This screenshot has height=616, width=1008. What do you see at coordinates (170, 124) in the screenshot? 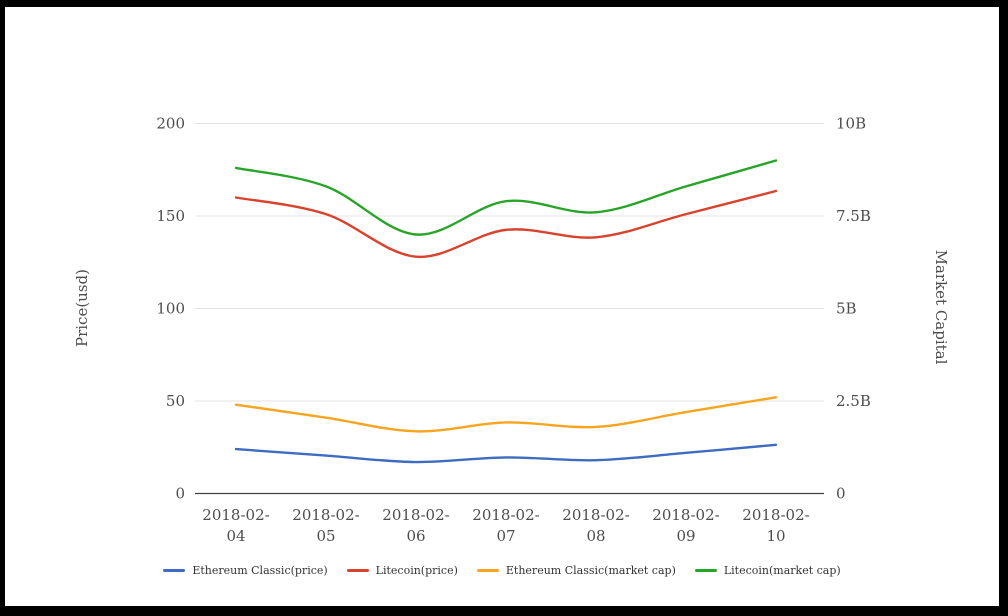
I see `left-axis-tick-label: 200` at bounding box center [170, 124].